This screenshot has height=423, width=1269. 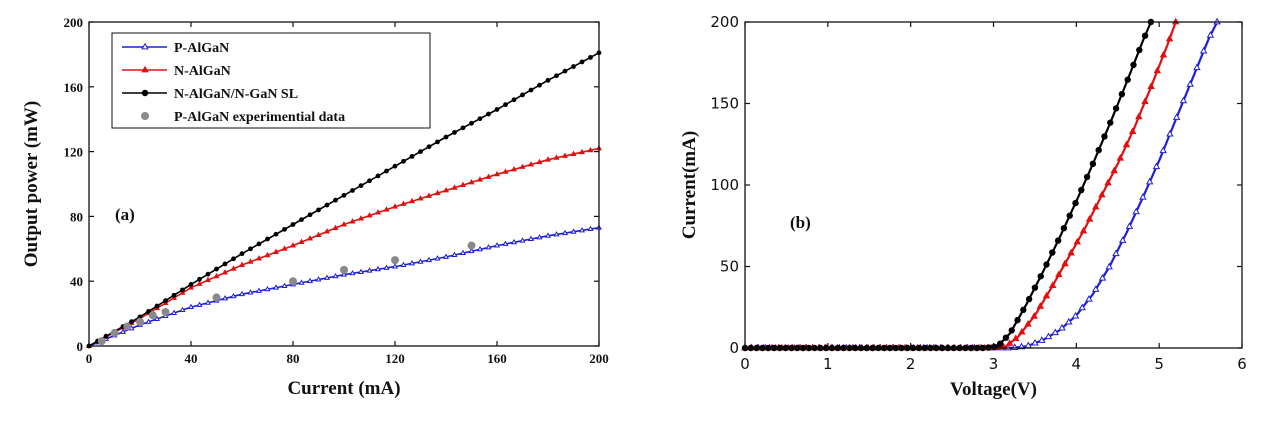 I want to click on x-tick-label: 4, so click(x=1077, y=364).